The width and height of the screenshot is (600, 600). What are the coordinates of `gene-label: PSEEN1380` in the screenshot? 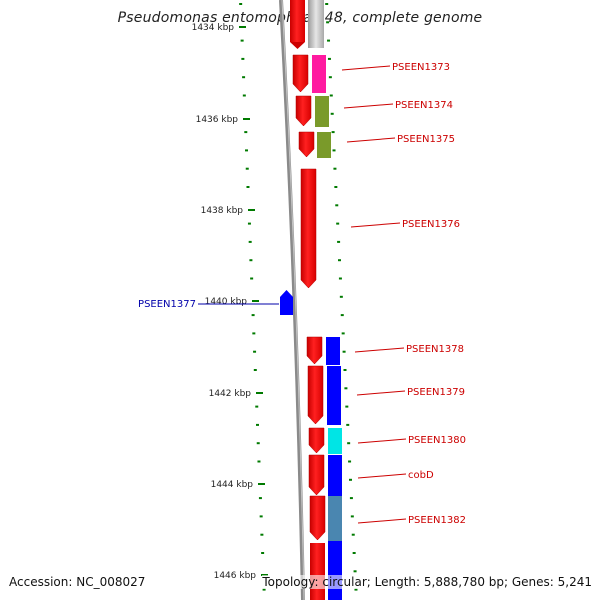 It's located at (437, 440).